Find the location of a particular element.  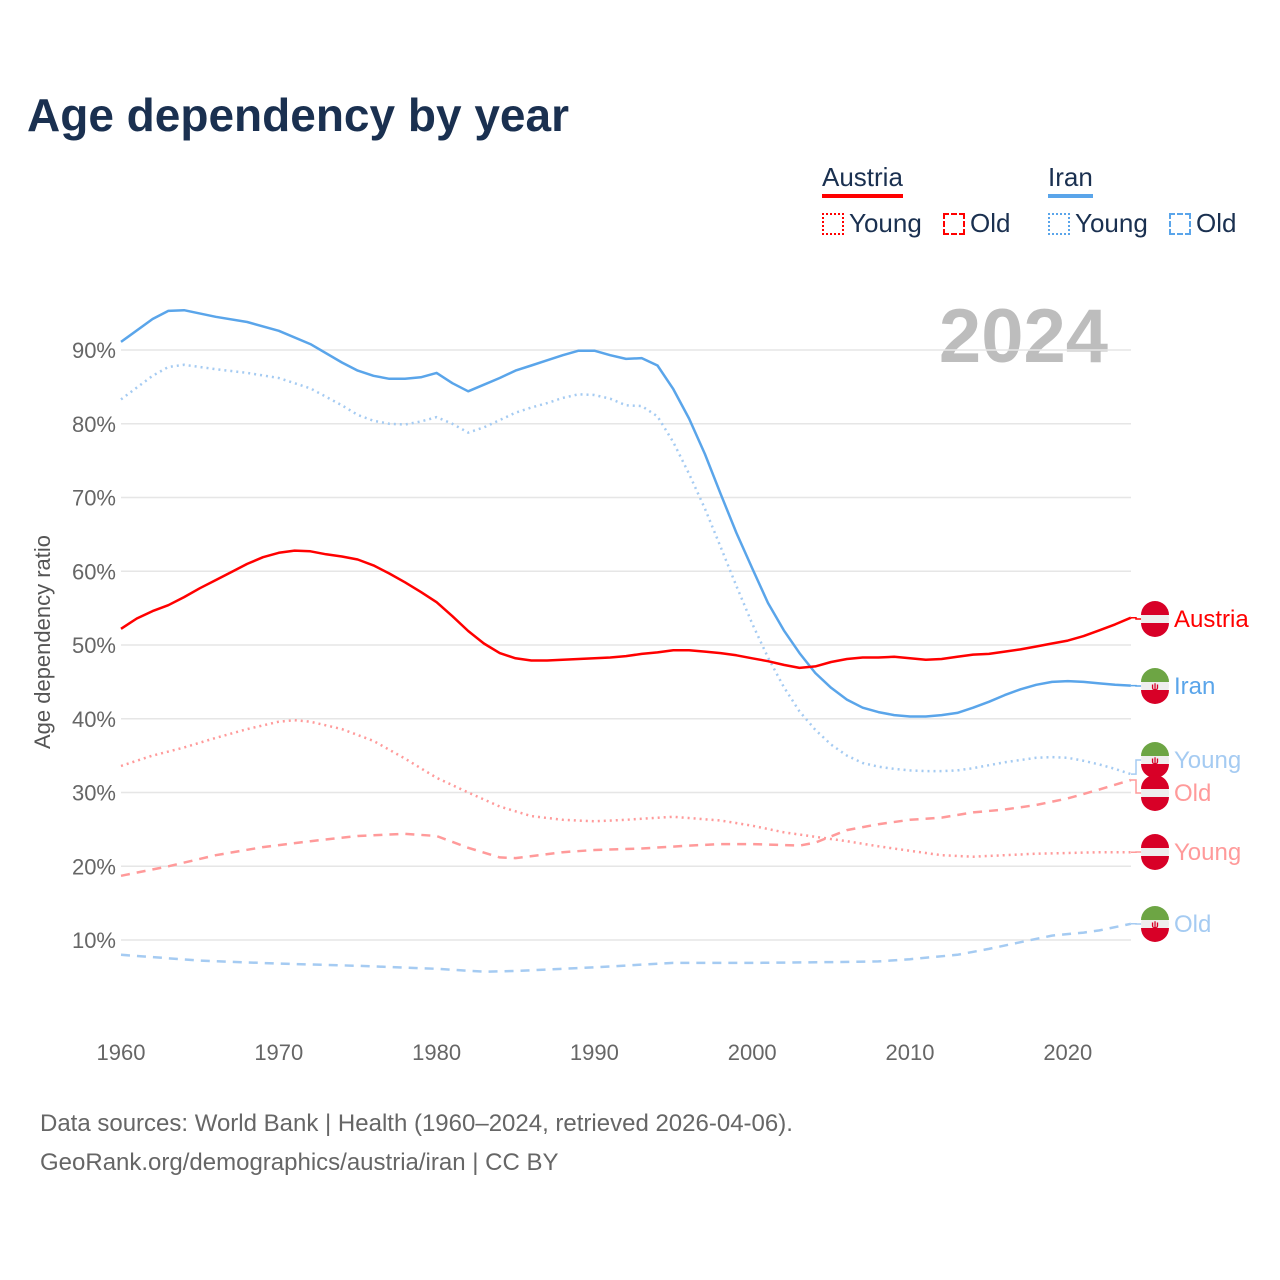

x-tick-label: 1960 is located at coordinates (121, 1052).